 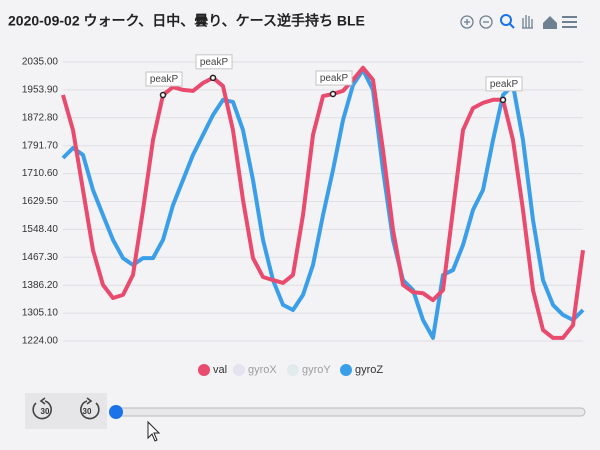 What do you see at coordinates (507, 21) in the screenshot?
I see `zoom-select` at bounding box center [507, 21].